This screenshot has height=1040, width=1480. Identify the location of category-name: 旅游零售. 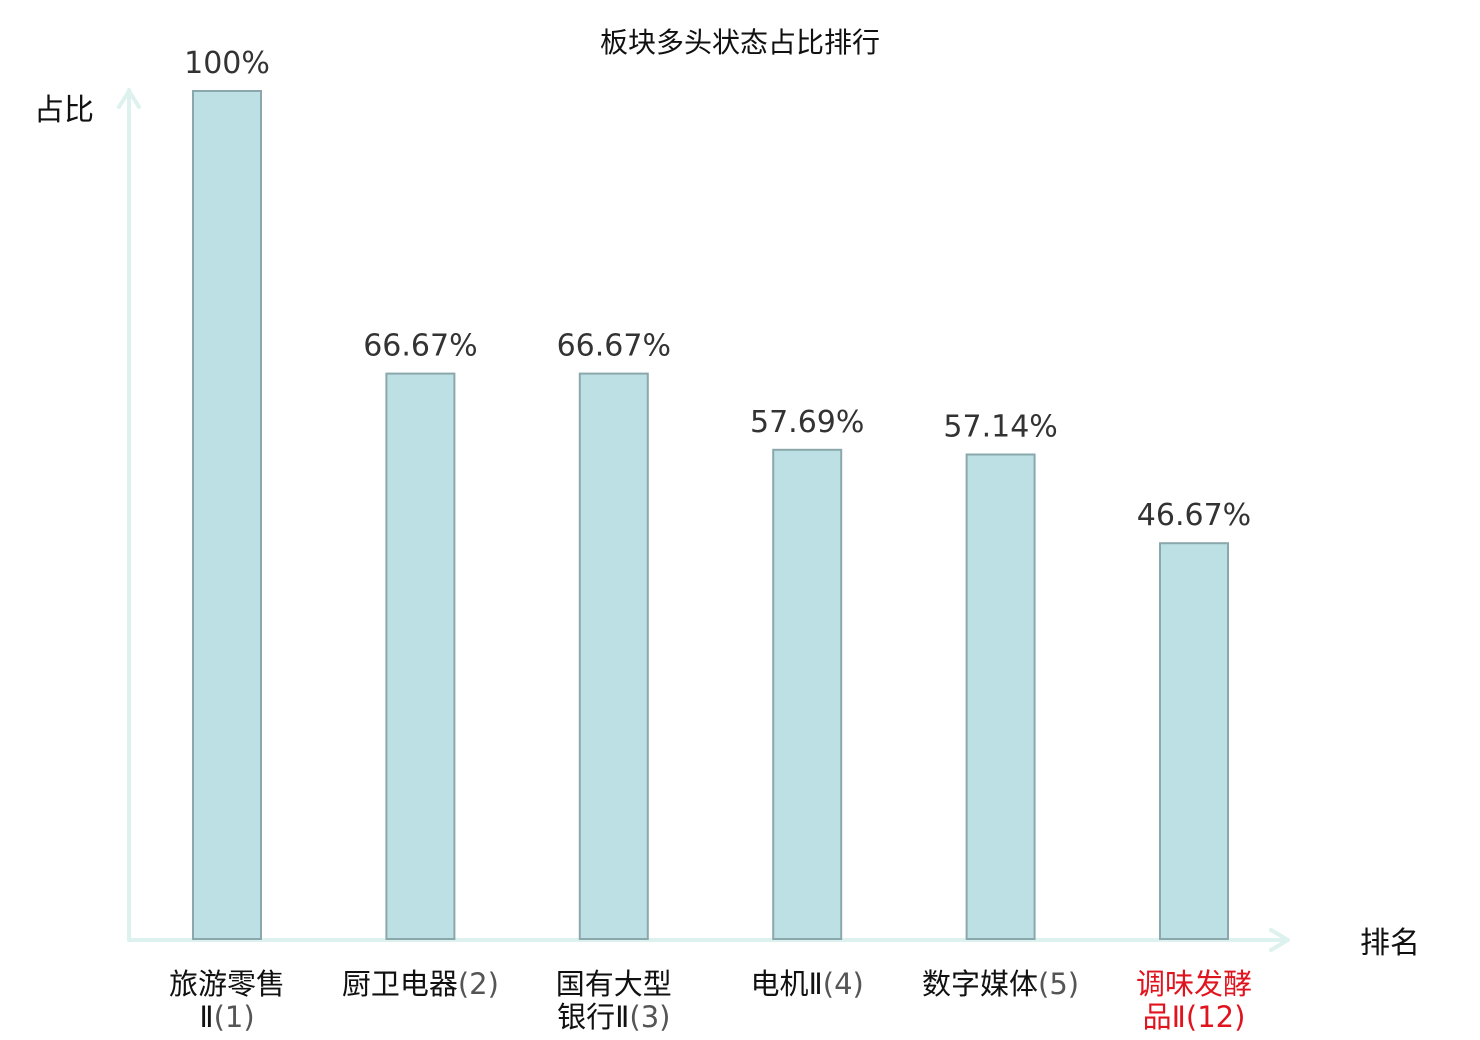
(227, 984).